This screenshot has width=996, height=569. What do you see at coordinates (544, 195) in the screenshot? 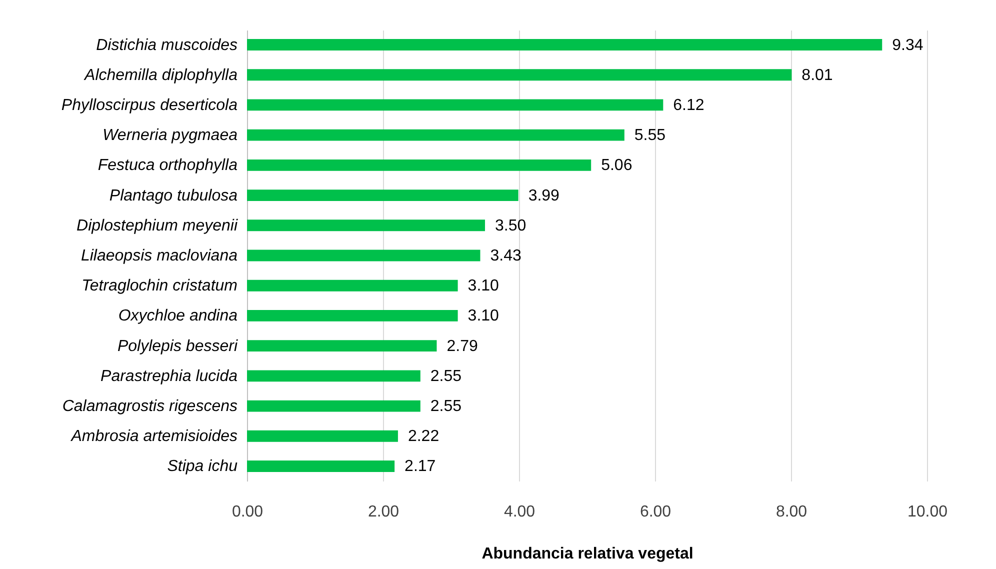
I see `data-label: 3.99` at bounding box center [544, 195].